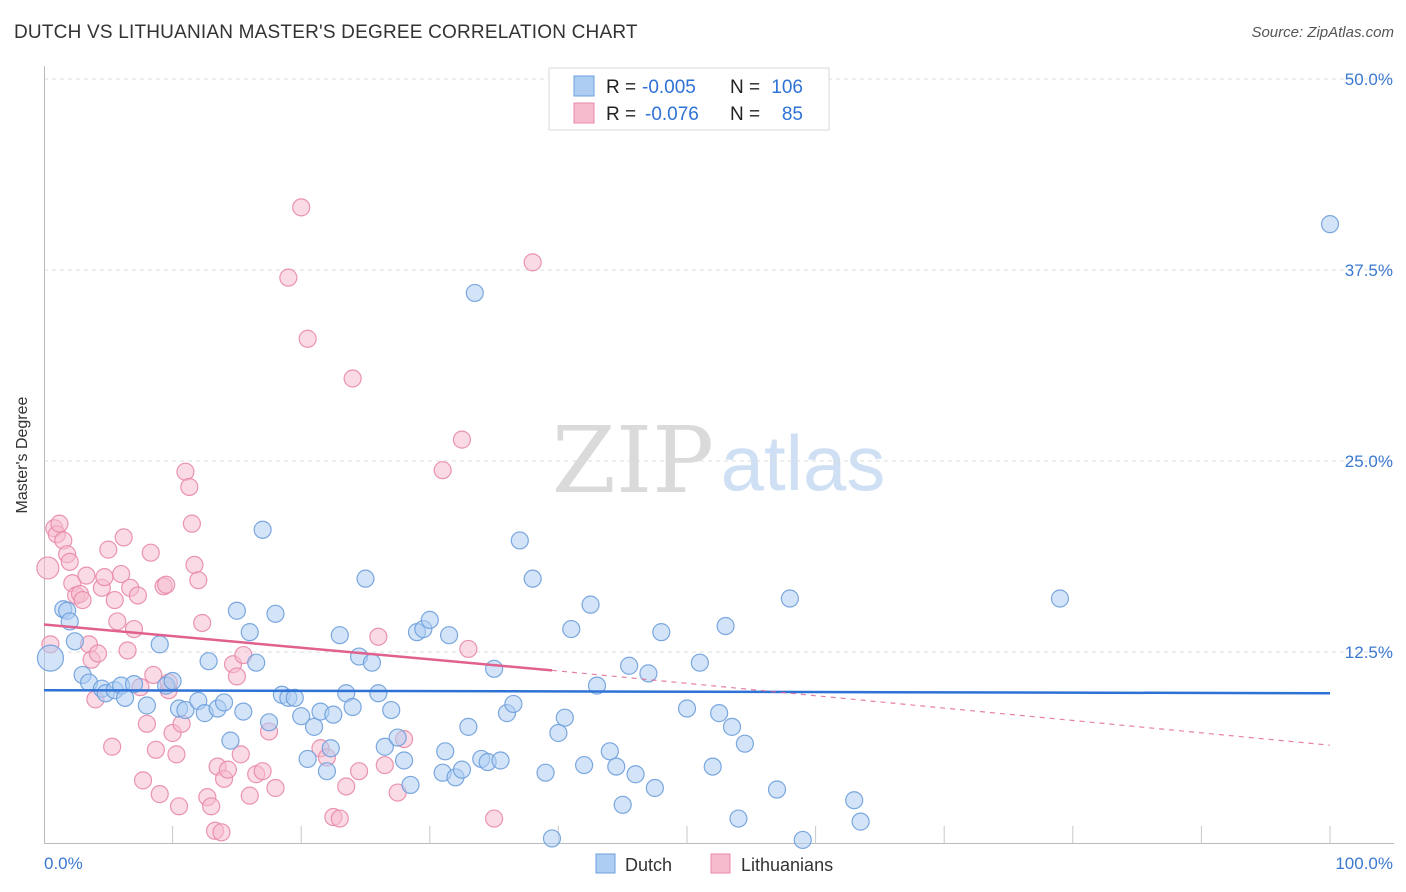 The height and width of the screenshot is (892, 1406). What do you see at coordinates (1369, 652) in the screenshot?
I see `y-tick-label: 12.5%` at bounding box center [1369, 652].